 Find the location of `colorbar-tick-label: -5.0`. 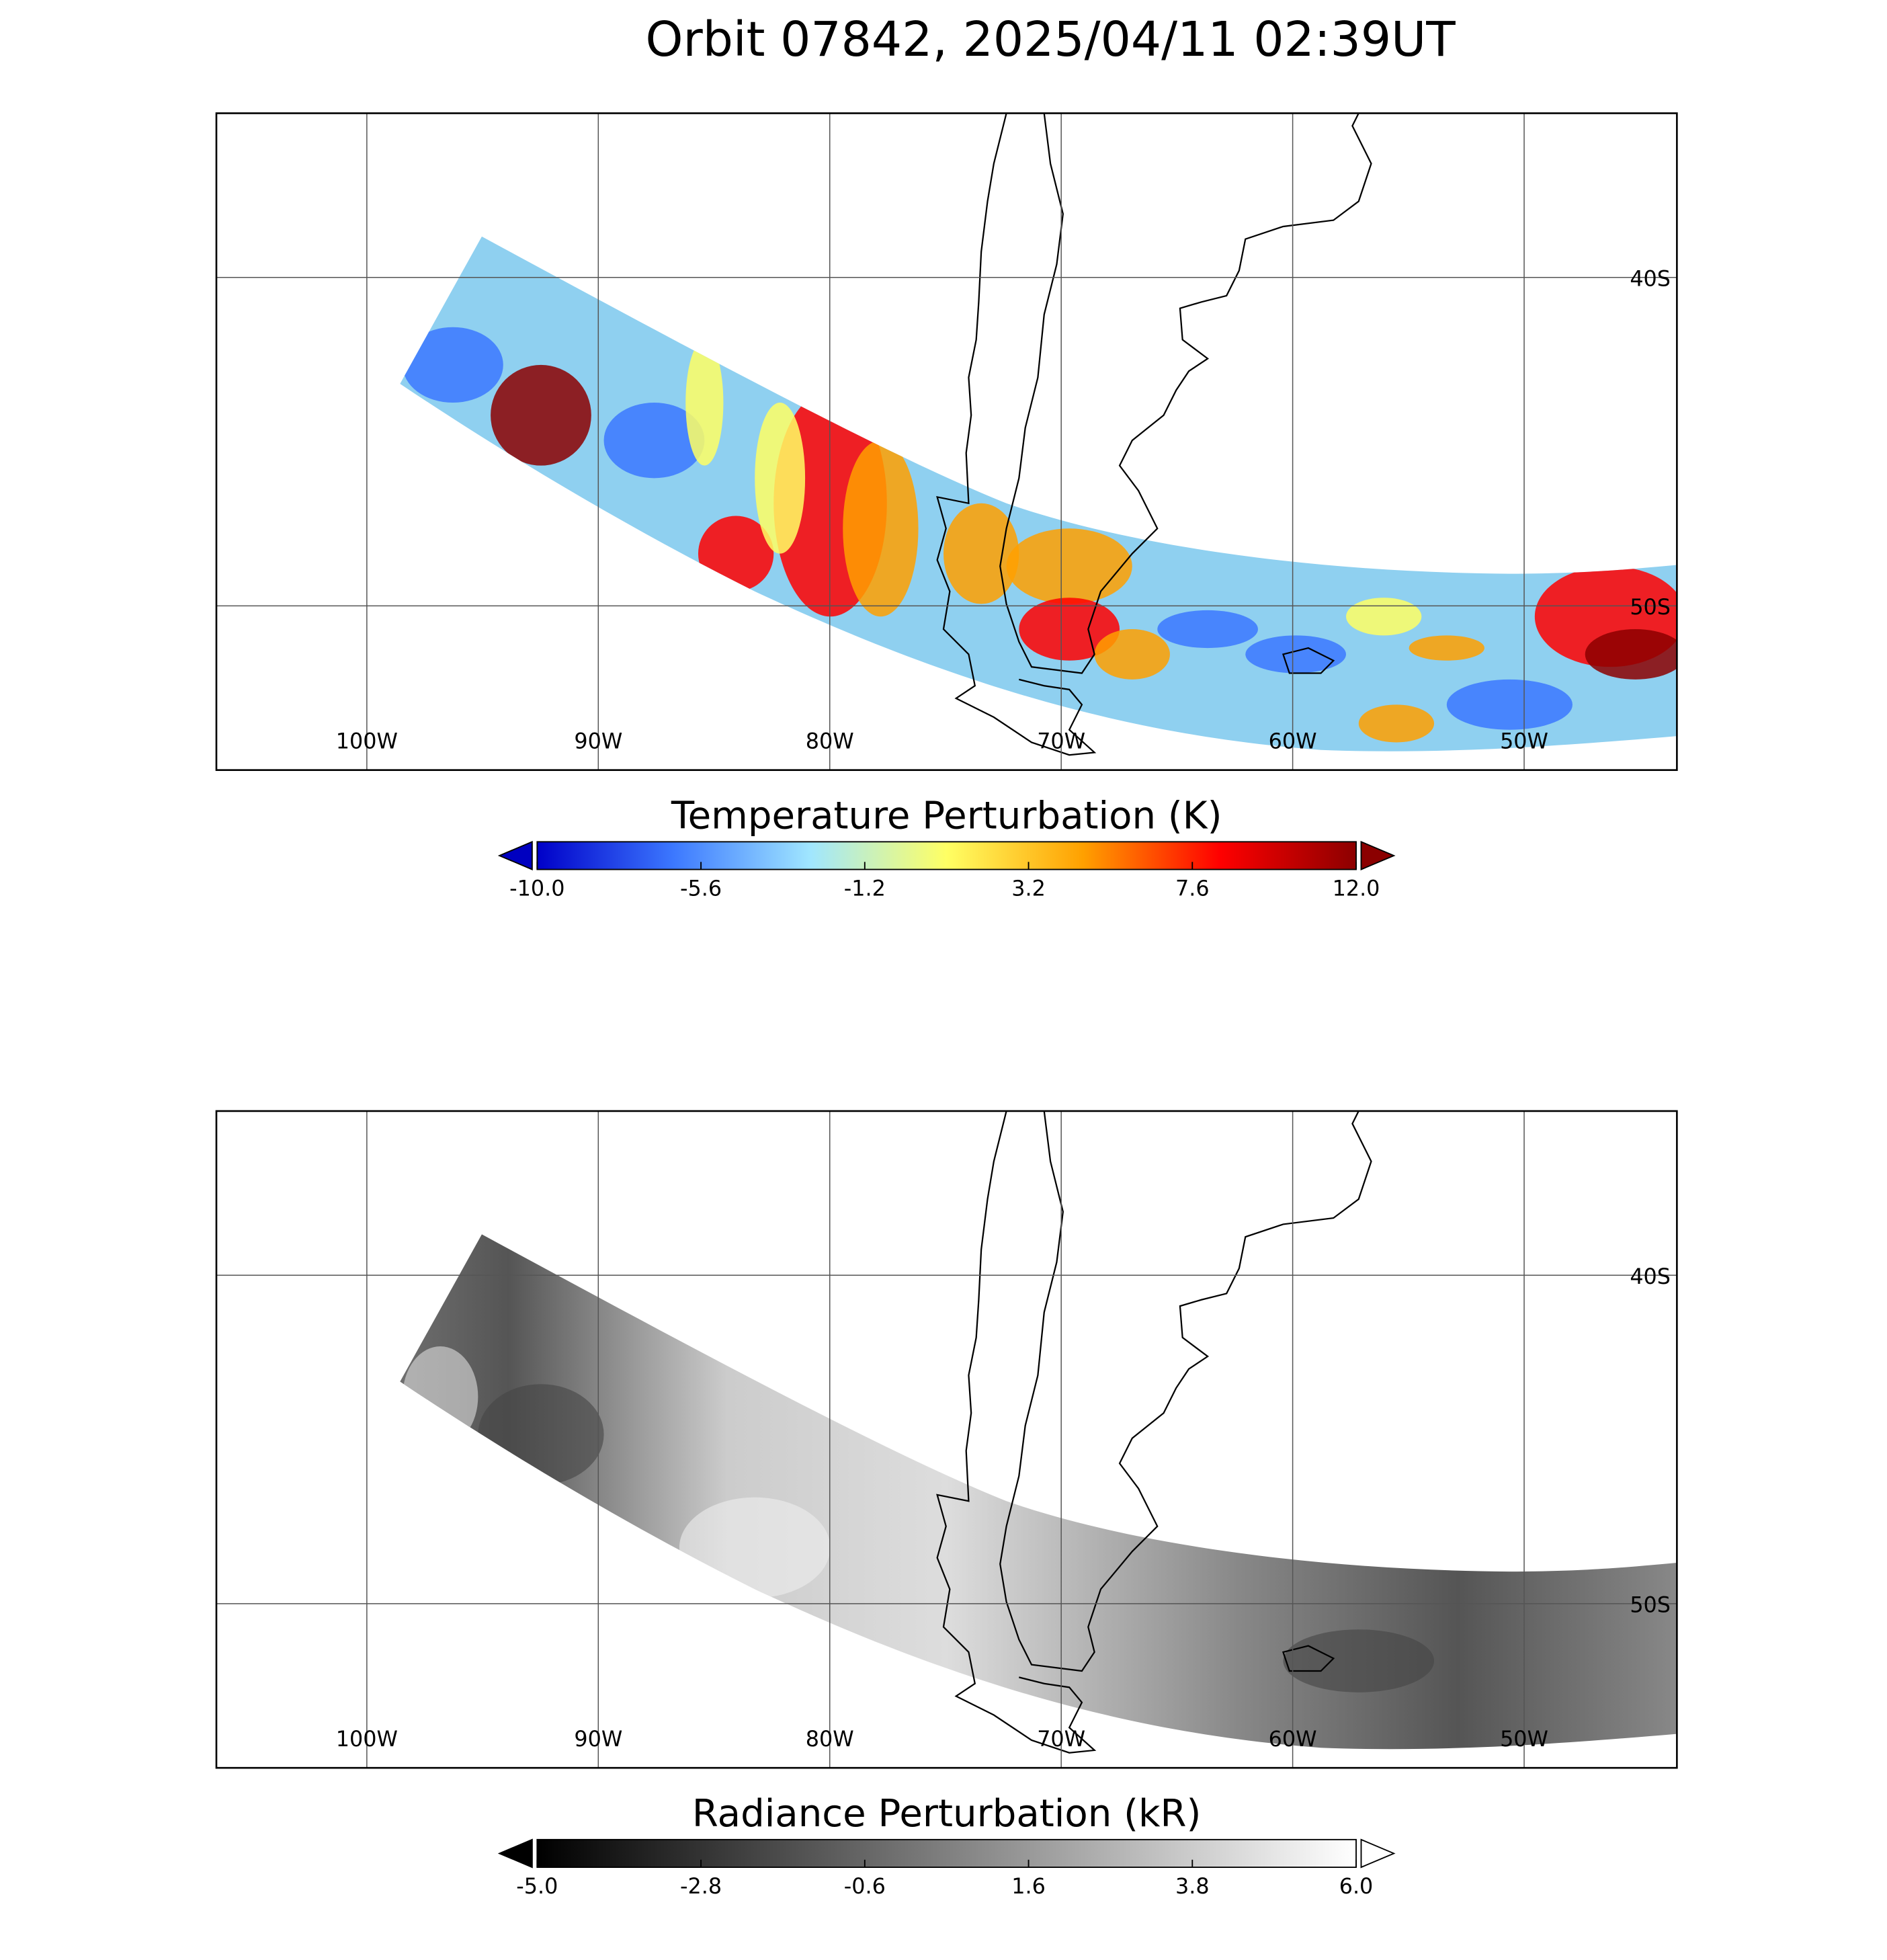

colorbar-tick-label: -5.0 is located at coordinates (537, 1886).